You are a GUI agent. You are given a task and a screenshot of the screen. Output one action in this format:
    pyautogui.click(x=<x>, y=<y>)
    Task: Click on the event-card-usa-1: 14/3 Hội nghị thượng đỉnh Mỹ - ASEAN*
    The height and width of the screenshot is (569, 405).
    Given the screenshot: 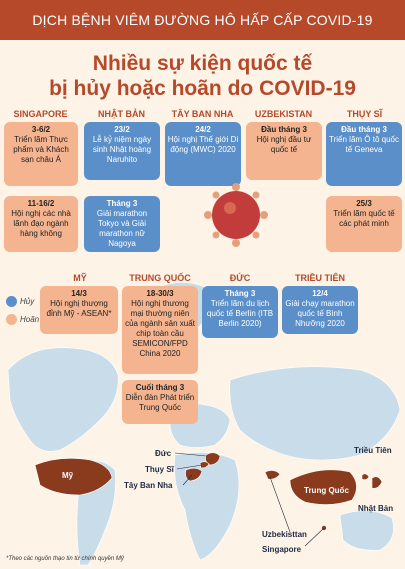 What is the action you would take?
    pyautogui.click(x=79, y=310)
    